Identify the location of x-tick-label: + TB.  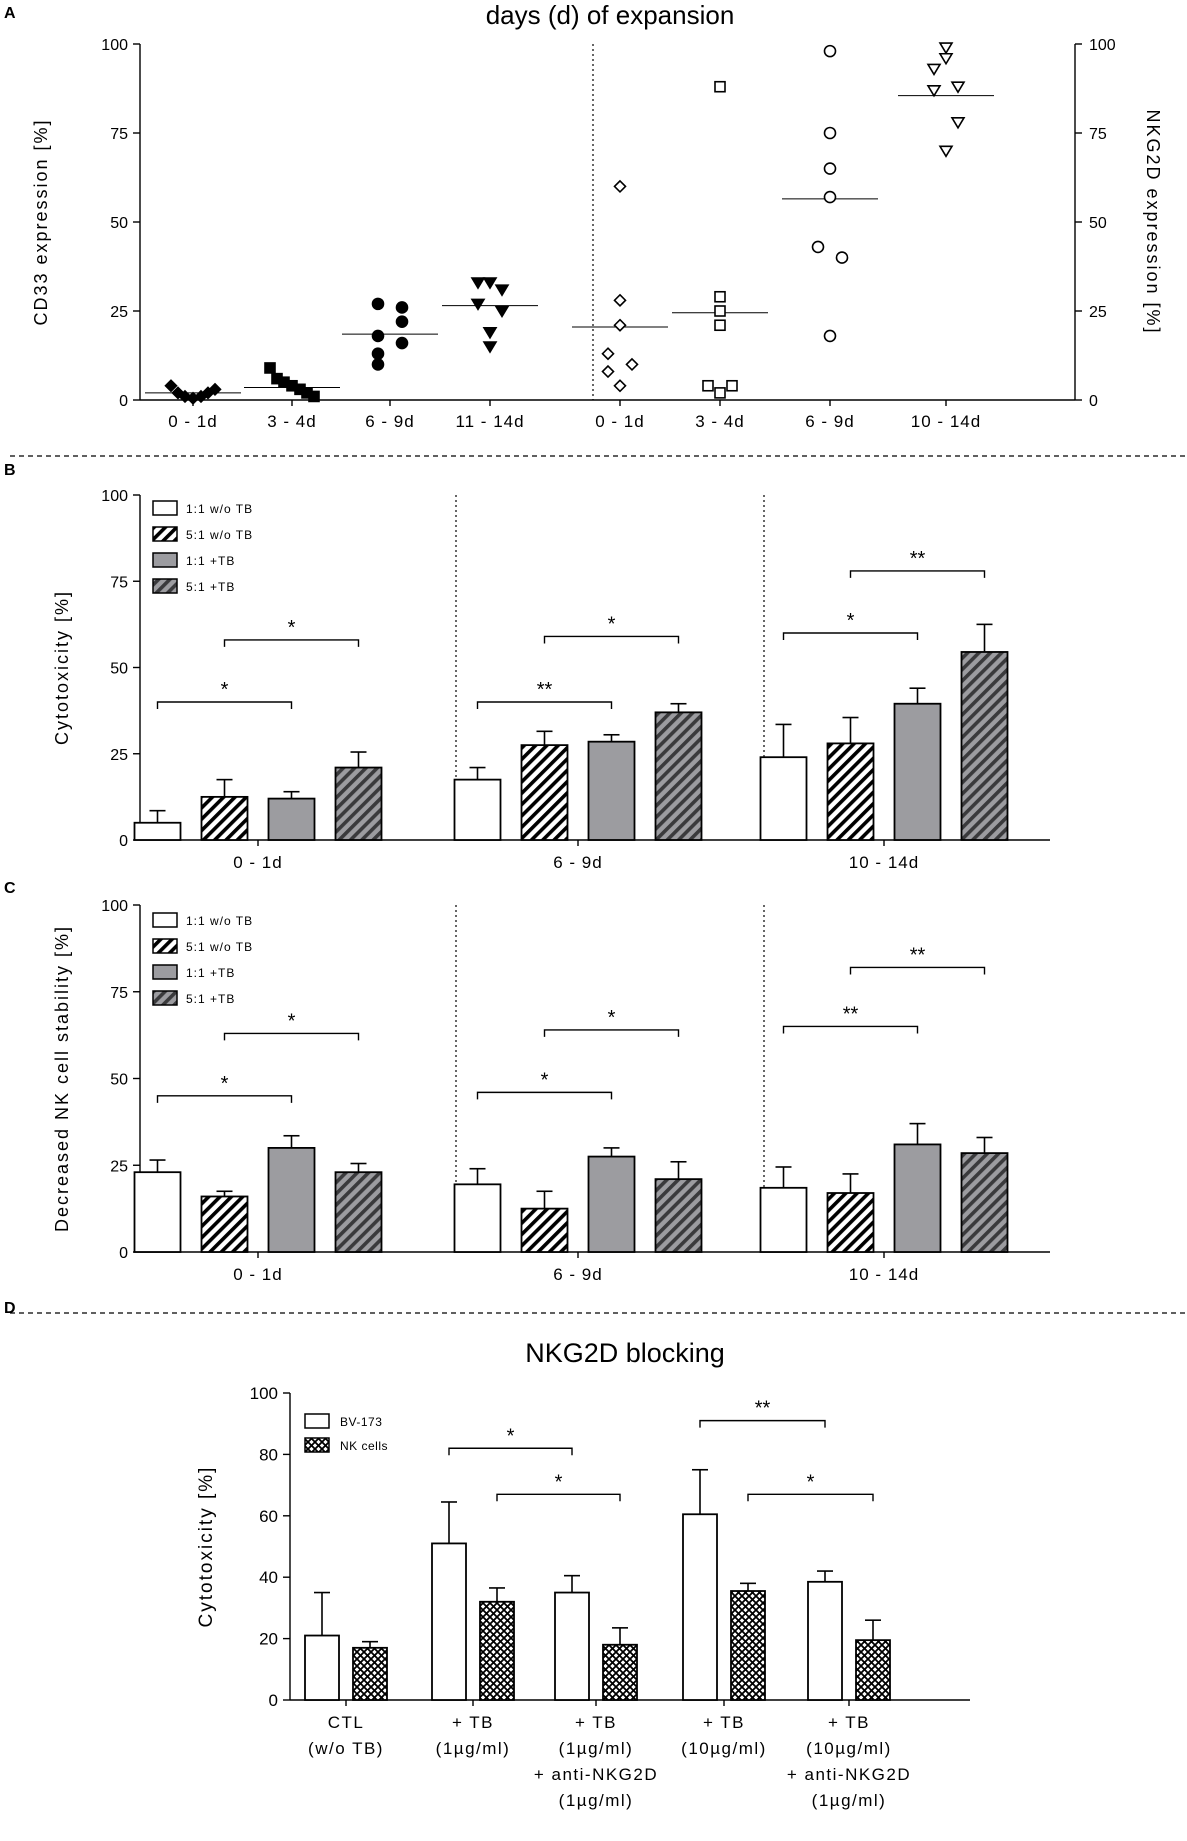
(473, 1722).